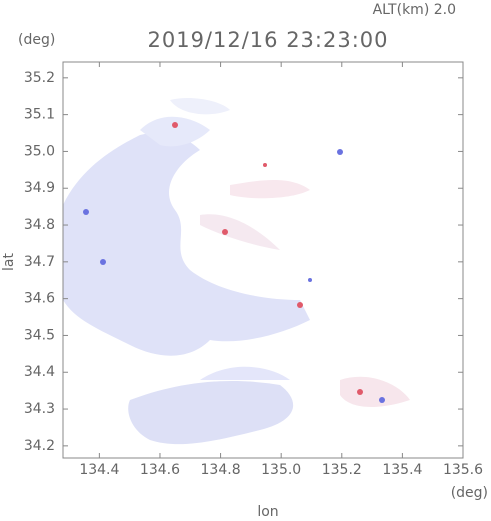 This screenshot has width=491, height=521. What do you see at coordinates (9, 262) in the screenshot?
I see `y-axis-label: lat` at bounding box center [9, 262].